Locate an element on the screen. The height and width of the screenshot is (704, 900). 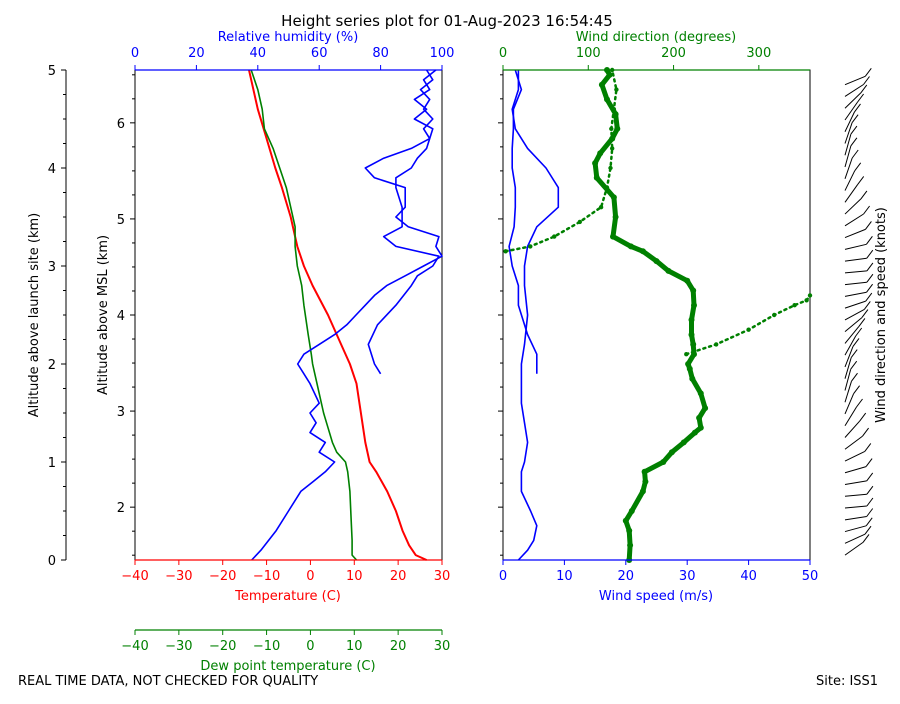
x-dew-tick-label: −20 is located at coordinates (222, 646).